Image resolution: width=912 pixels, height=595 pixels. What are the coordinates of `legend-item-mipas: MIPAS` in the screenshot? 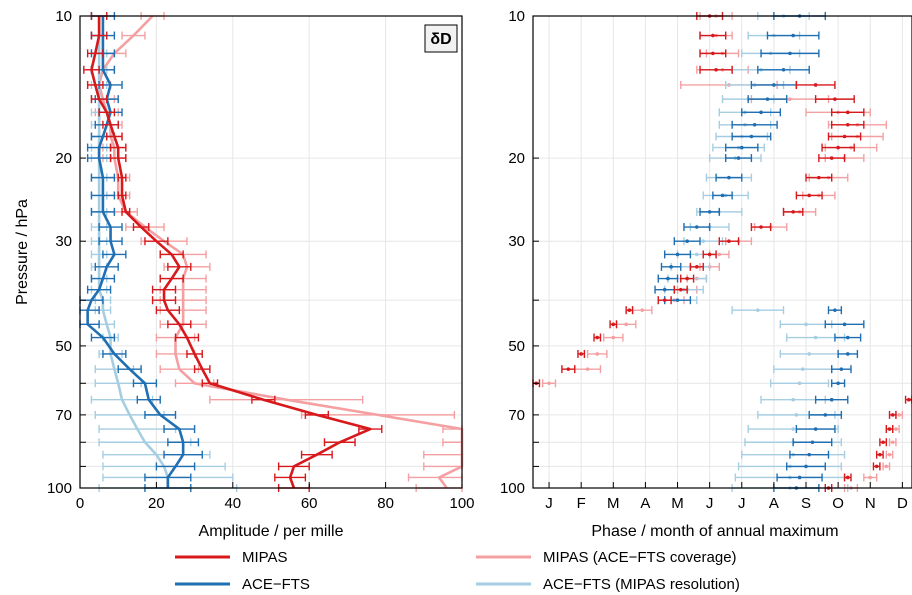 It's located at (231, 557).